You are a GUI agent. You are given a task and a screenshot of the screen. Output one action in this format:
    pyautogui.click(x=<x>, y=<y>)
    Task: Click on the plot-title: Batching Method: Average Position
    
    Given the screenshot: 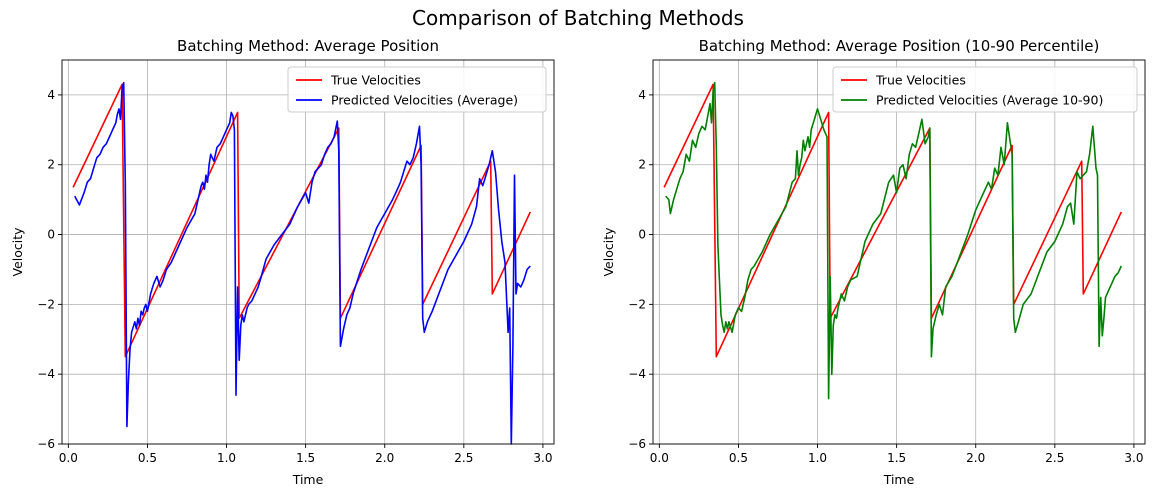 What is the action you would take?
    pyautogui.click(x=308, y=46)
    